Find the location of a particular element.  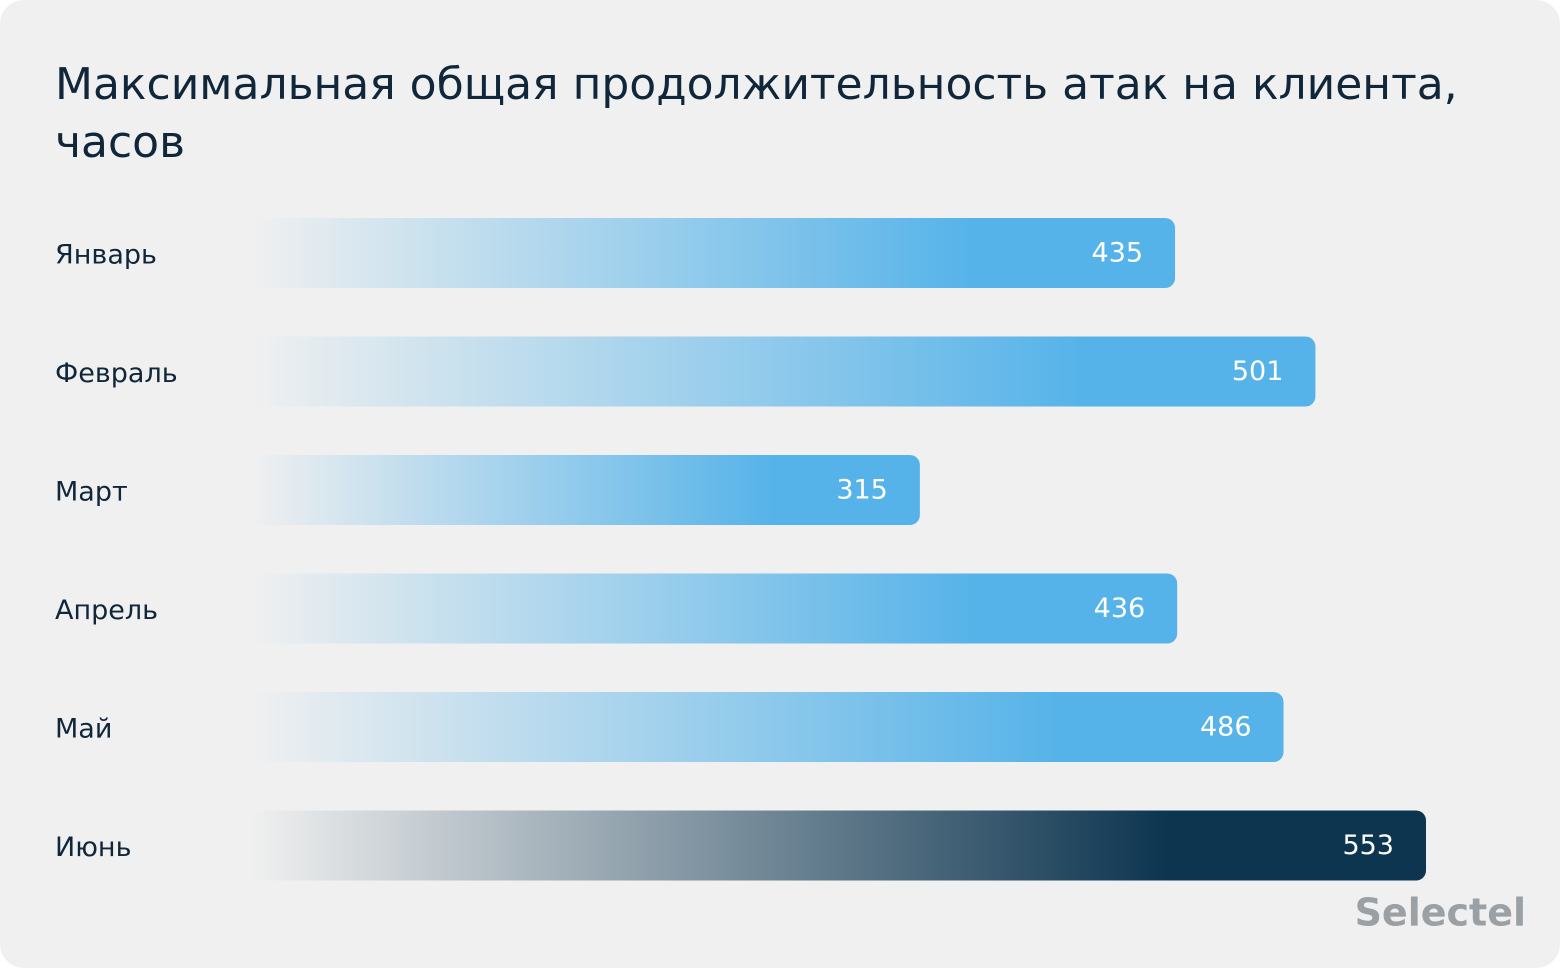

category-label: Март is located at coordinates (91, 492).